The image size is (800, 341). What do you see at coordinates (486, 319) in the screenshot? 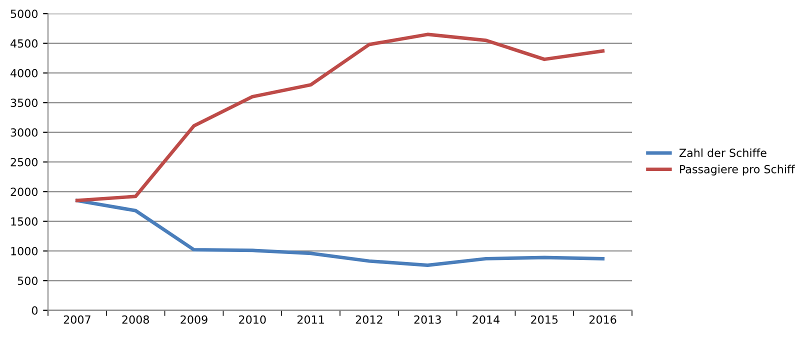
I see `x-tick-label: 2014` at bounding box center [486, 319].